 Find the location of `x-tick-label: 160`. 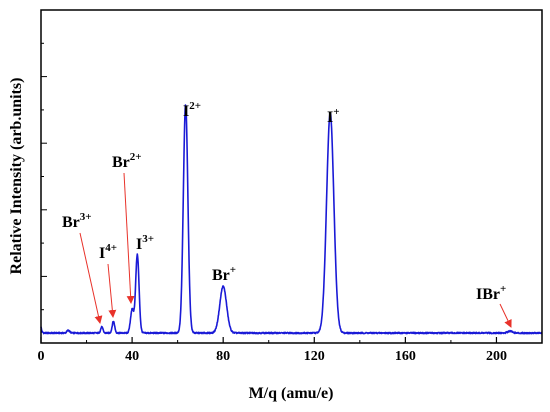

x-tick-label: 160 is located at coordinates (405, 356).